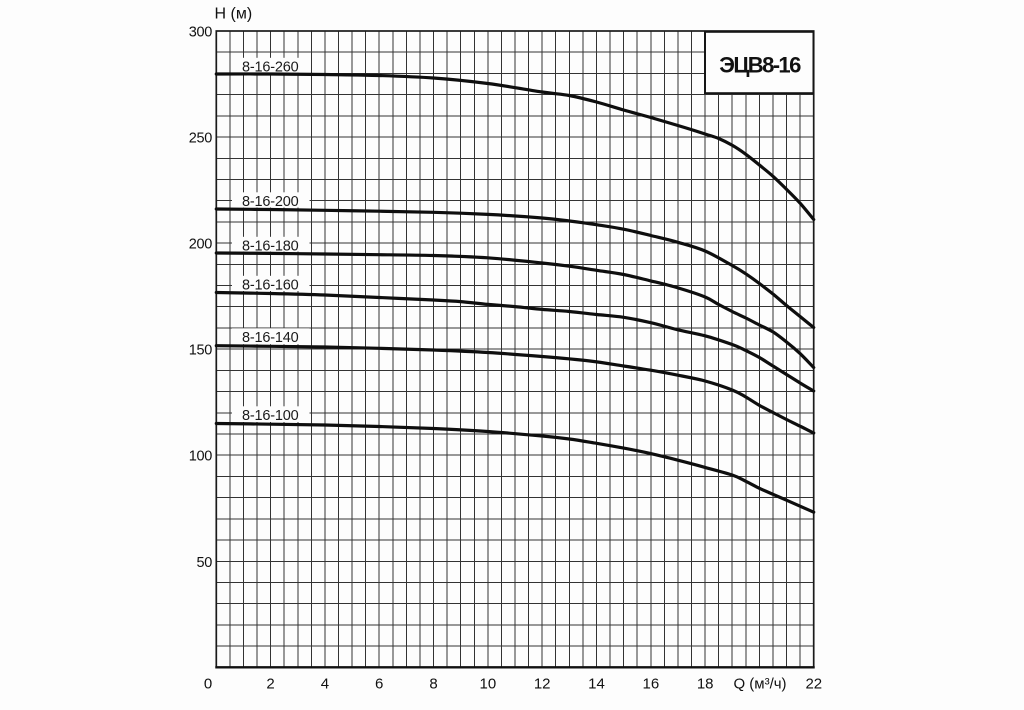 Image resolution: width=1024 pixels, height=710 pixels. Describe the element at coordinates (270, 684) in the screenshot. I see `svg-text: 2` at that location.